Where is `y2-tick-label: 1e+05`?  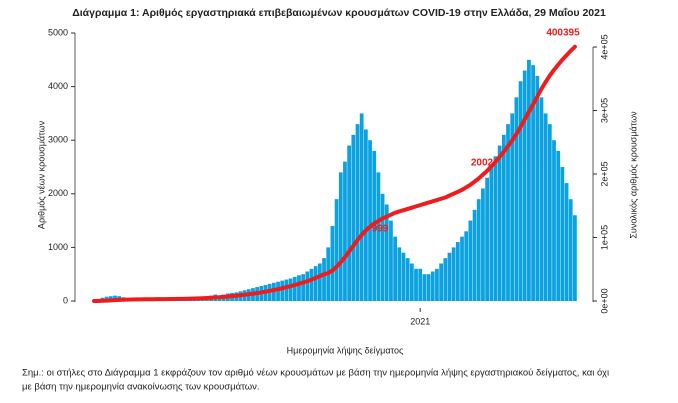
y2-tick-label: 1e+05 is located at coordinates (604, 237).